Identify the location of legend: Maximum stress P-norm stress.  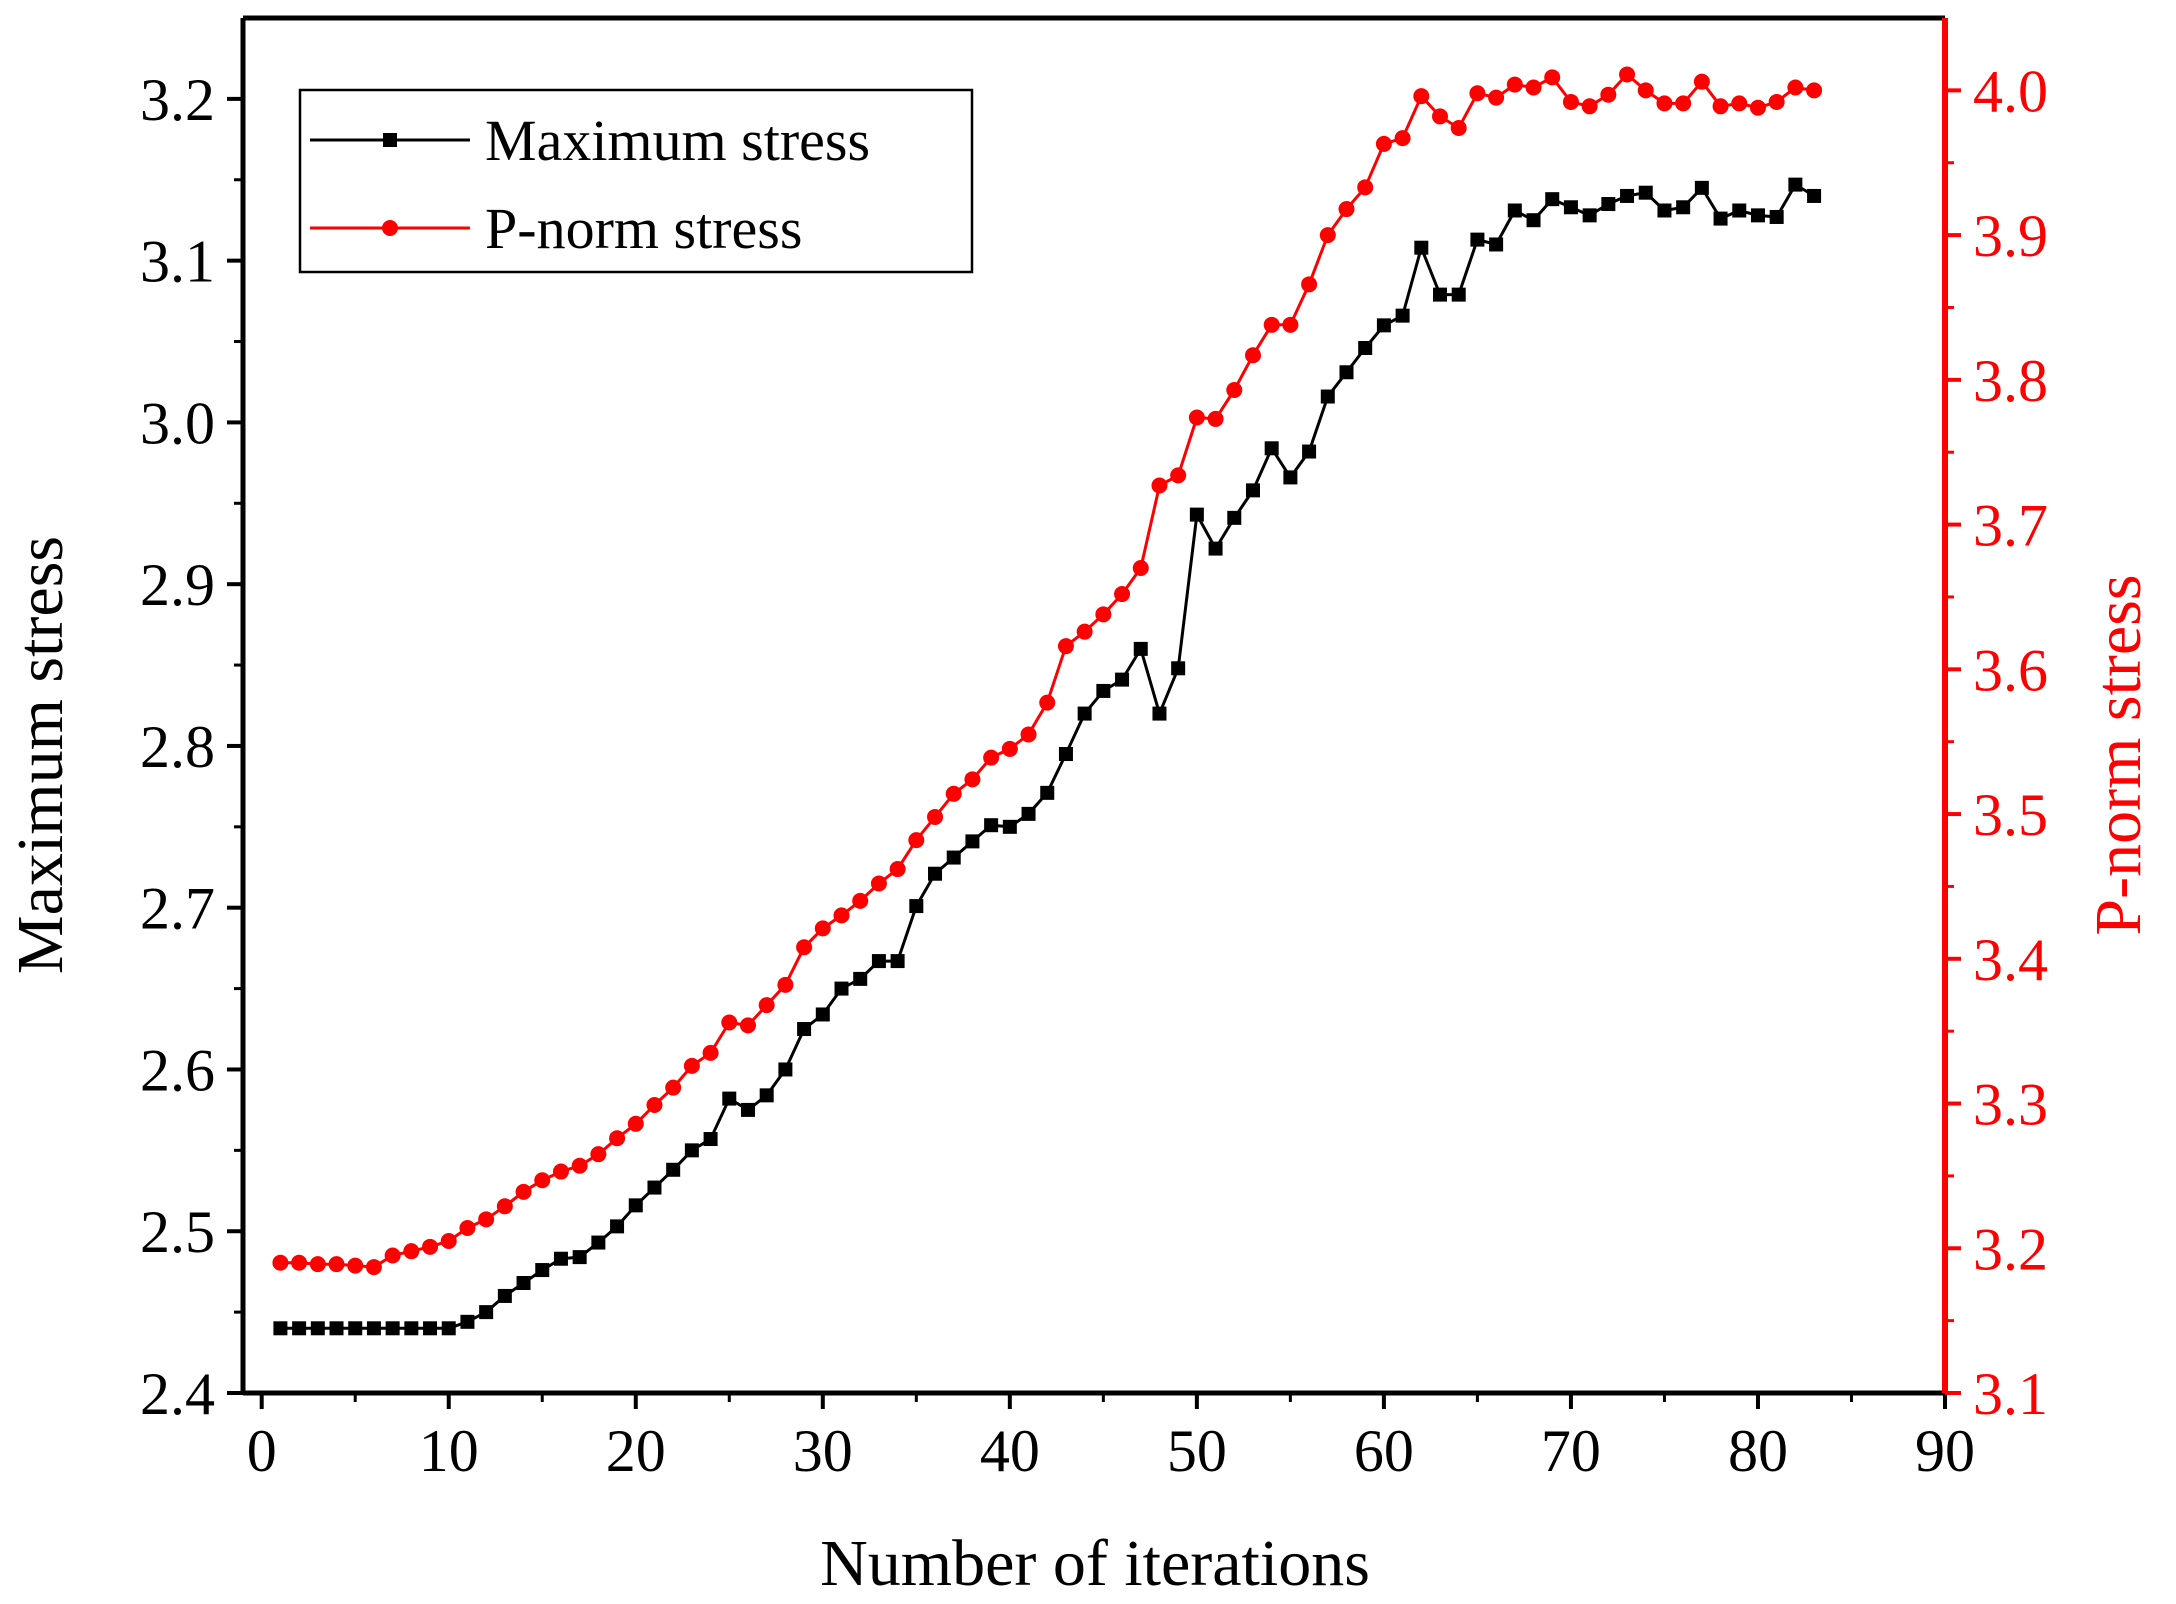
(636, 181).